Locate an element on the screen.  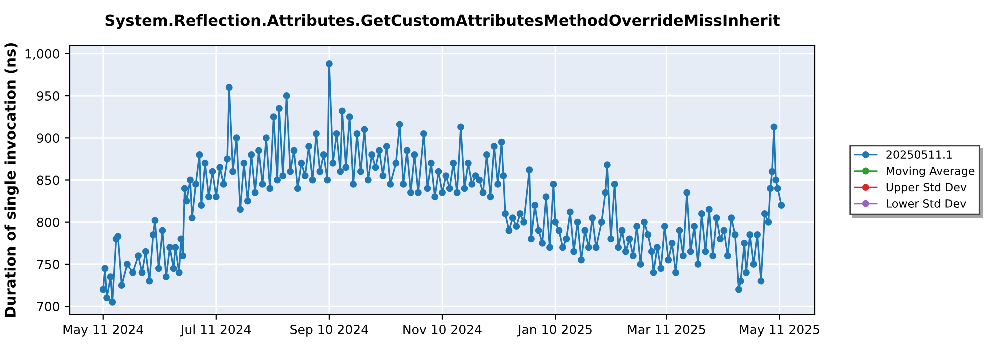
x-tick-label: Nov 10 2024 is located at coordinates (443, 329).